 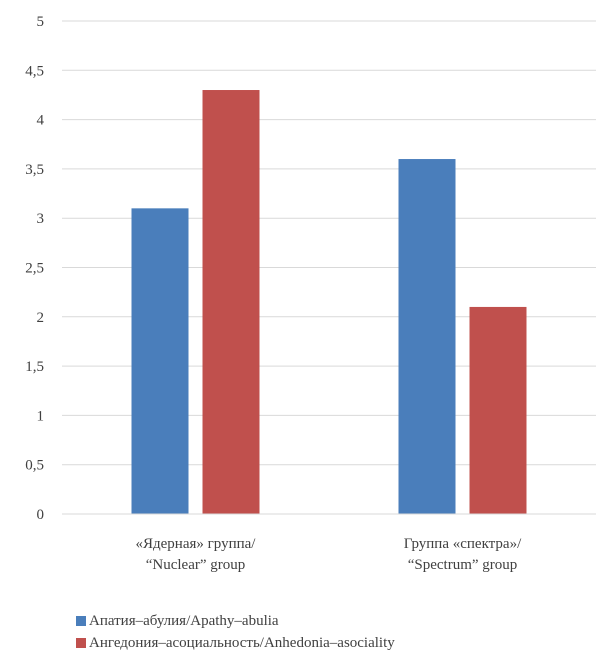 What do you see at coordinates (196, 544) in the screenshot?
I see `x-category-label: «Ядерная» группа/` at bounding box center [196, 544].